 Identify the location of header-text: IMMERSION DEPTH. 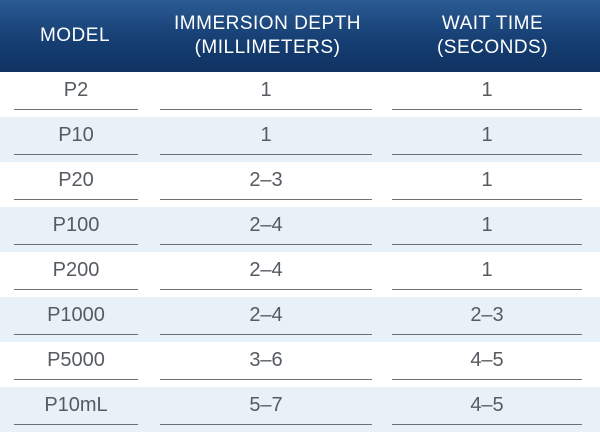
(267, 23).